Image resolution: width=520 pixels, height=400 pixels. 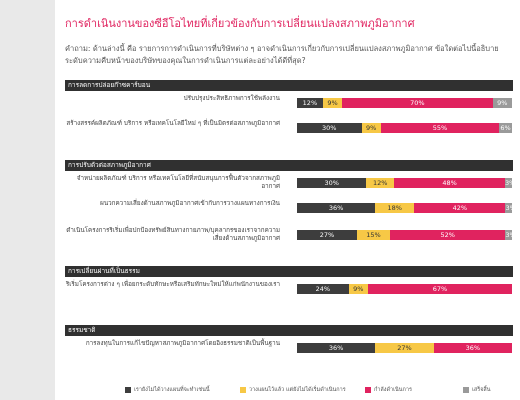 What do you see at coordinates (231, 98) in the screenshot?
I see `bar-label: ปรับปรุงประสิทธิภาพการใช้พลังงาน` at bounding box center [231, 98].